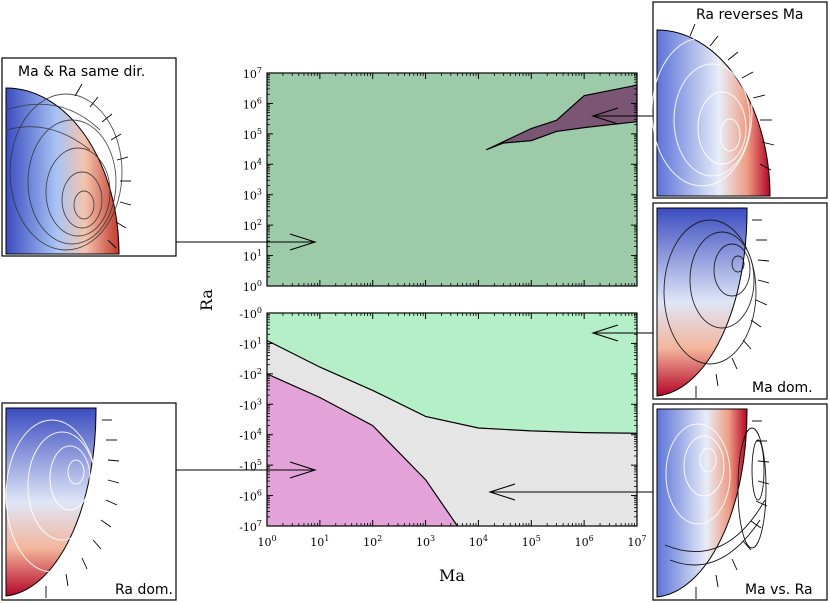  Describe the element at coordinates (779, 590) in the screenshot. I see `inset-title: Ma vs. Ra` at that location.